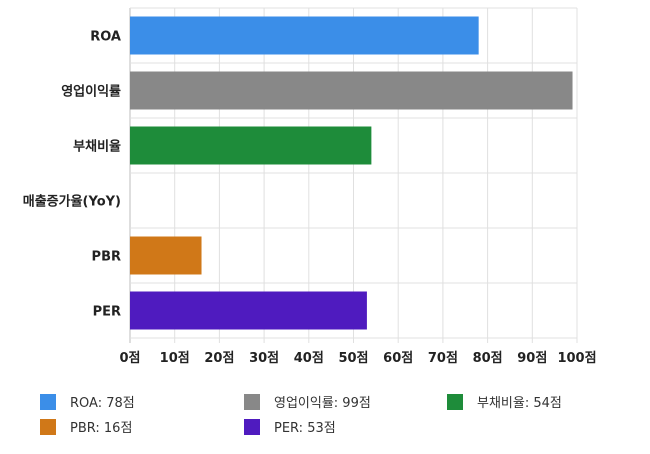  Describe the element at coordinates (91, 92) in the screenshot. I see `category-label: 영업이익률` at that location.